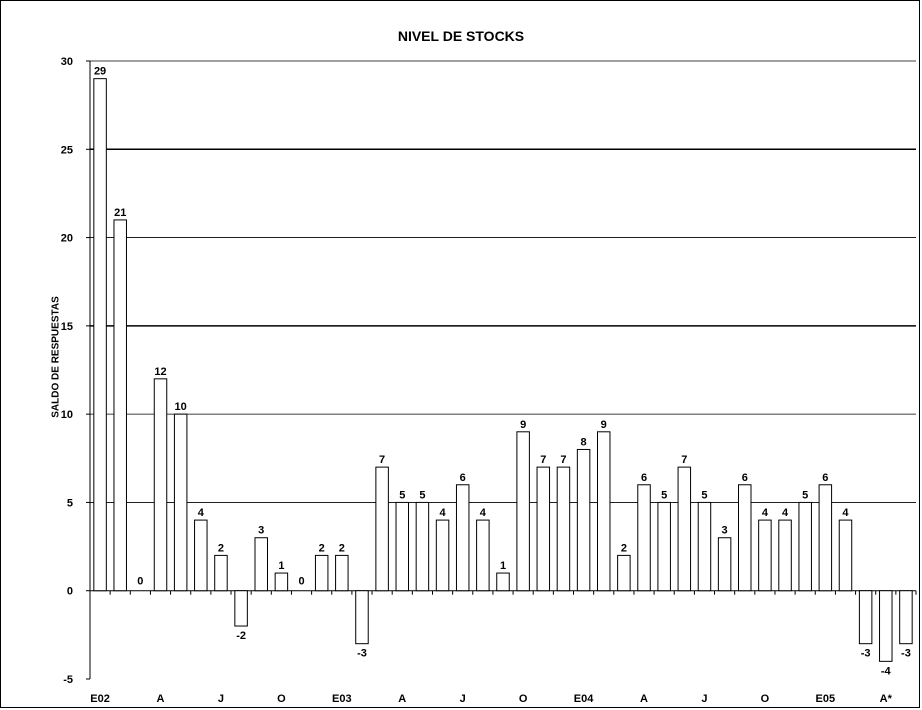 This screenshot has width=922, height=710. Describe the element at coordinates (584, 699) in the screenshot. I see `x-tick-label: E04` at that location.